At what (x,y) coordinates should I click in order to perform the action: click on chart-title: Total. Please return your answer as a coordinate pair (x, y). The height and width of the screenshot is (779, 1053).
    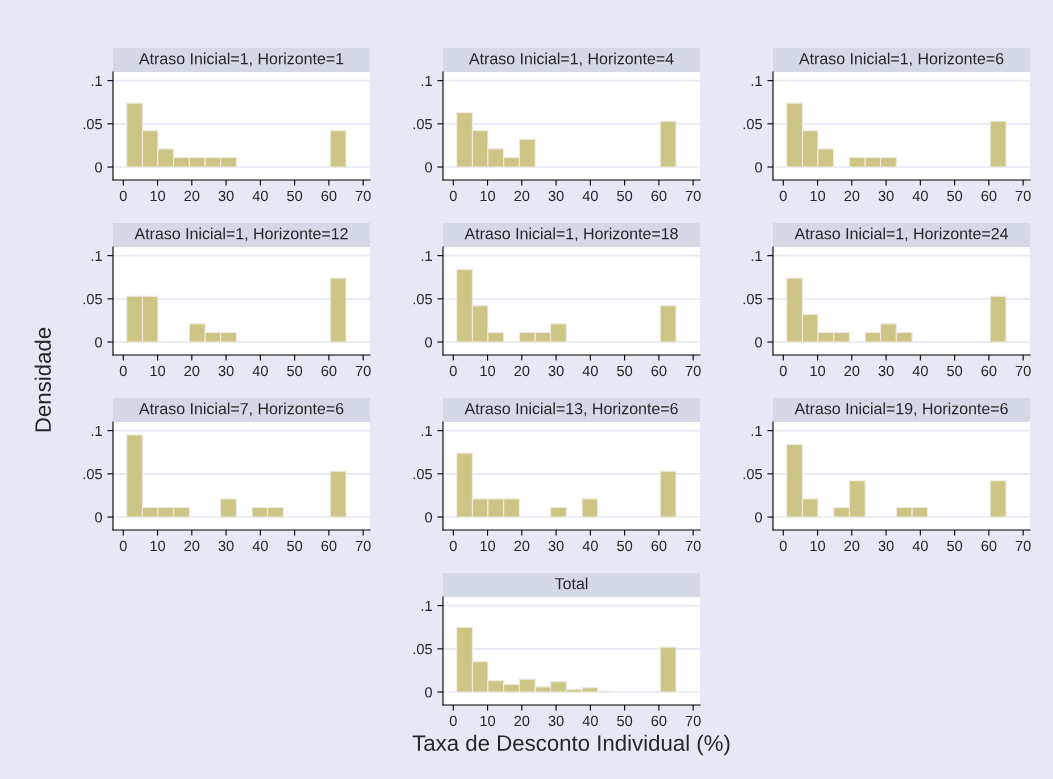
    Looking at the image, I should click on (571, 583).